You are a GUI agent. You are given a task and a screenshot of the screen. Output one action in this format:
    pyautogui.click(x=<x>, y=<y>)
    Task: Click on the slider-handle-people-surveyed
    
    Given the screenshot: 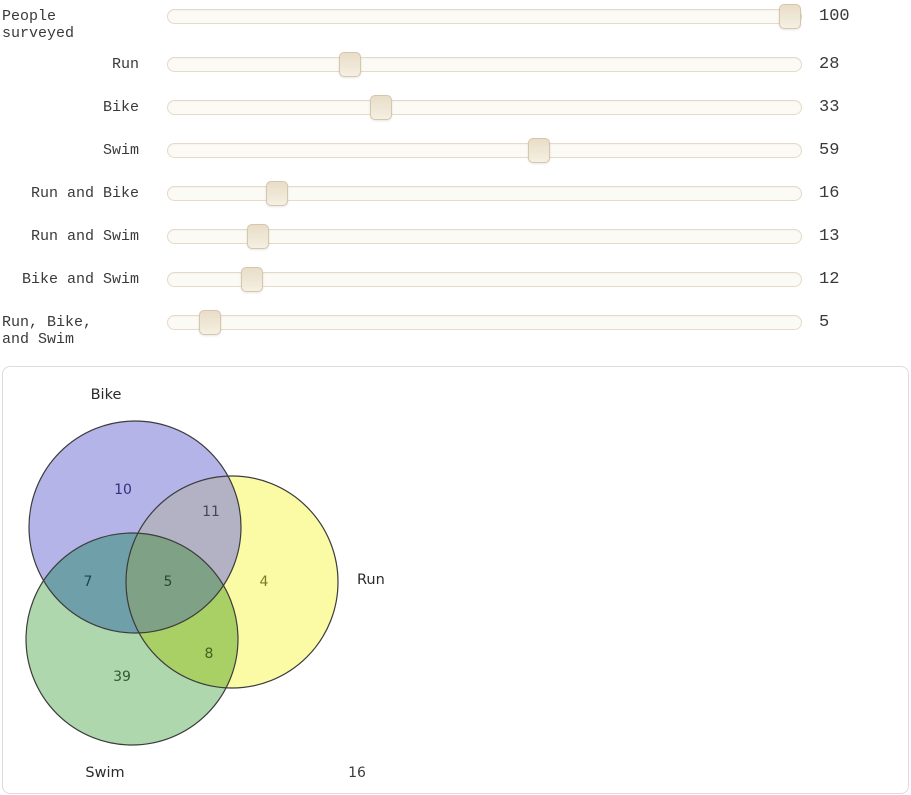 What is the action you would take?
    pyautogui.click(x=790, y=16)
    